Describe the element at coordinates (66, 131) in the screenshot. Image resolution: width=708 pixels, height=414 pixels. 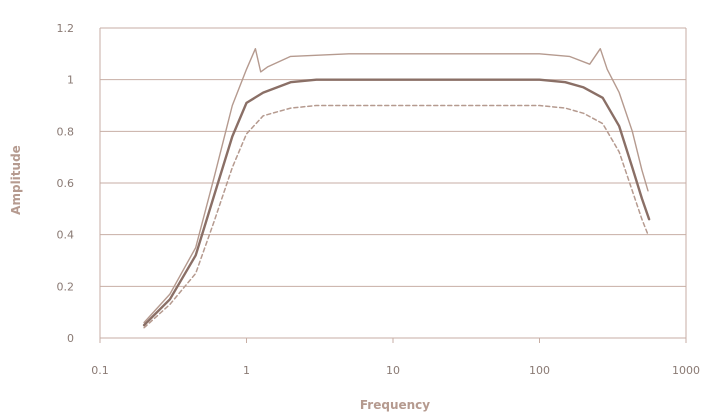
I see `y-tick-label: 0.8` at that location.